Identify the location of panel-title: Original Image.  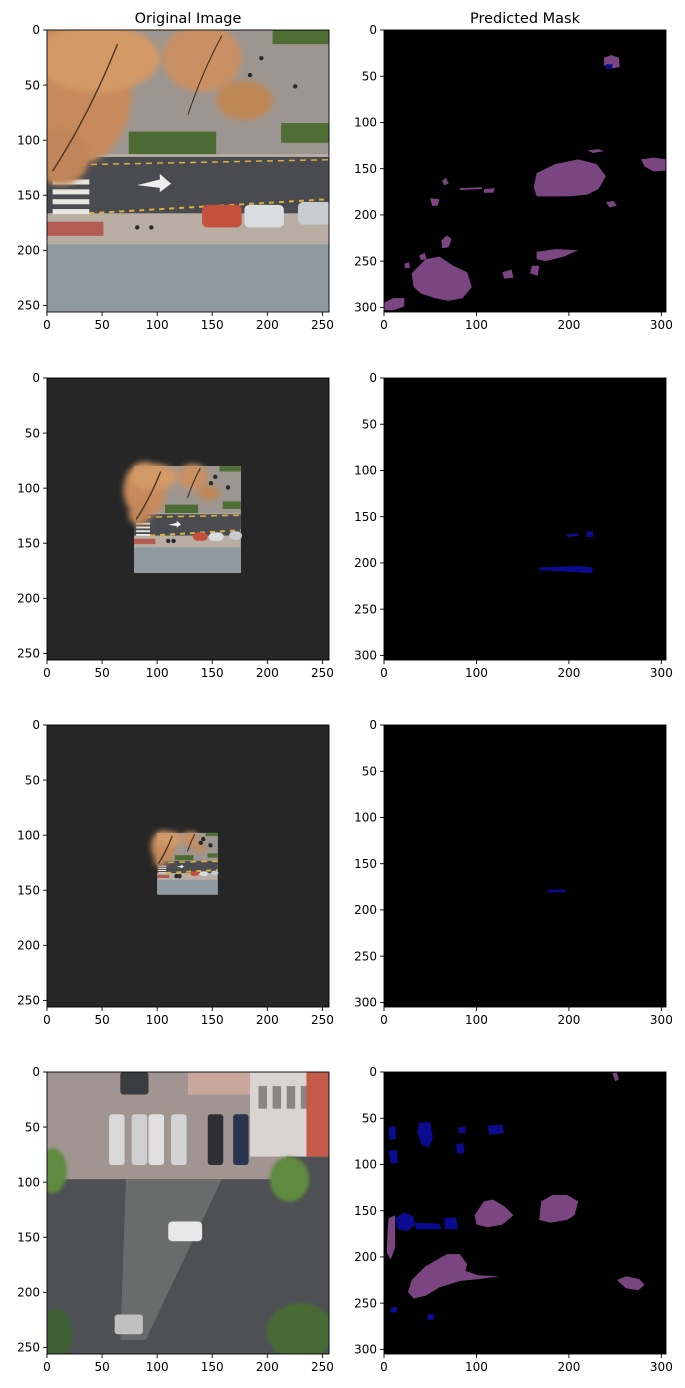
(188, 19).